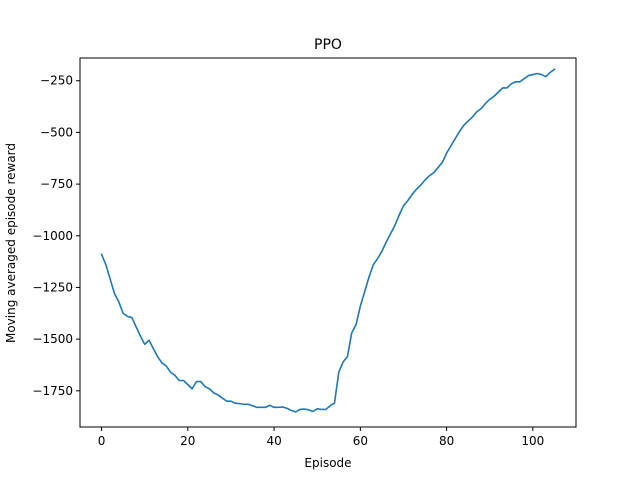 Image resolution: width=640 pixels, height=480 pixels. I want to click on x-tick-label: 100, so click(532, 441).